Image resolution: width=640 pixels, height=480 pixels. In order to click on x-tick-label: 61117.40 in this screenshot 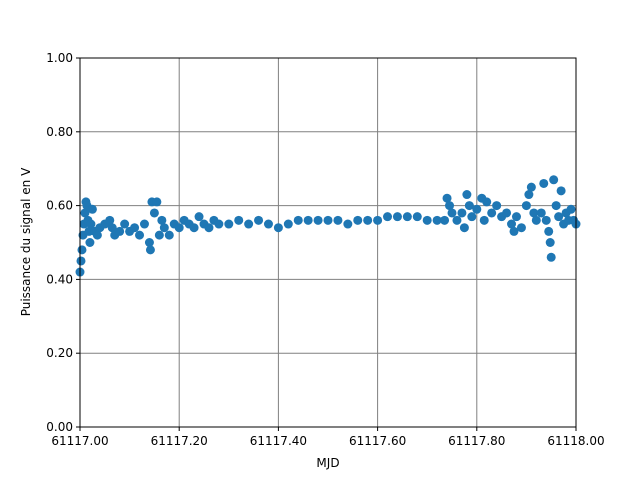, I will do `click(278, 441)`.